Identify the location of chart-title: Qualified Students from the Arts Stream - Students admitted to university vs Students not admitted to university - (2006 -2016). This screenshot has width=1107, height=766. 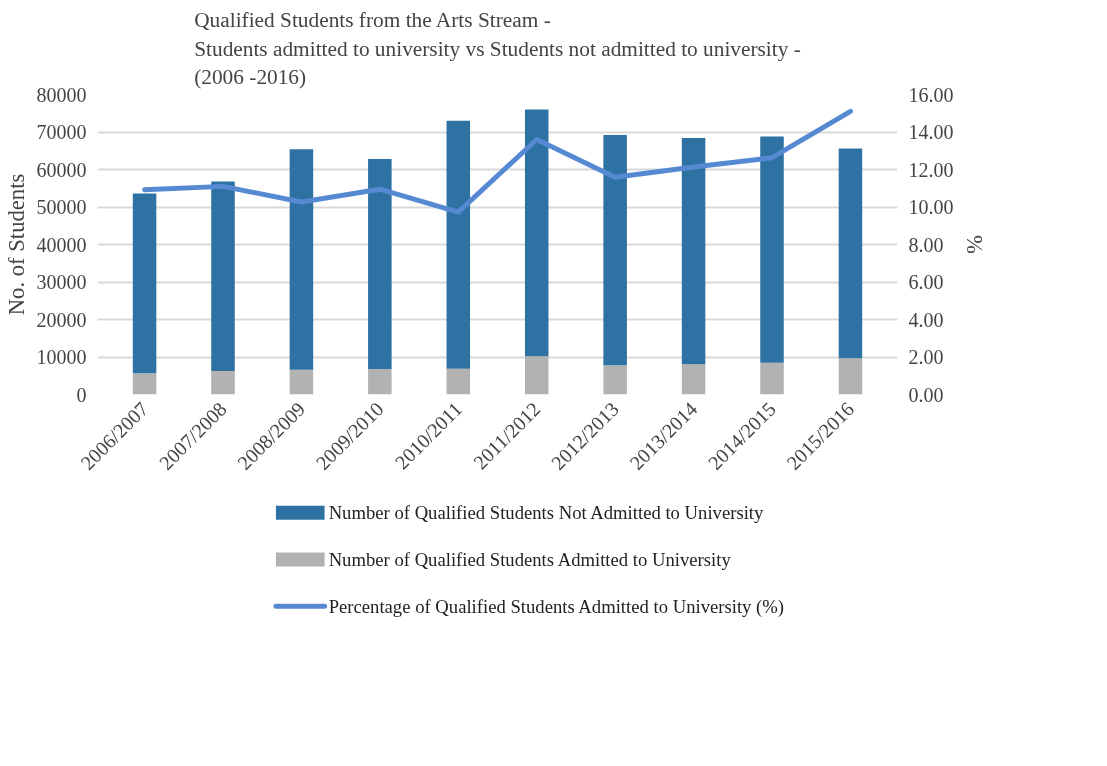
(497, 48).